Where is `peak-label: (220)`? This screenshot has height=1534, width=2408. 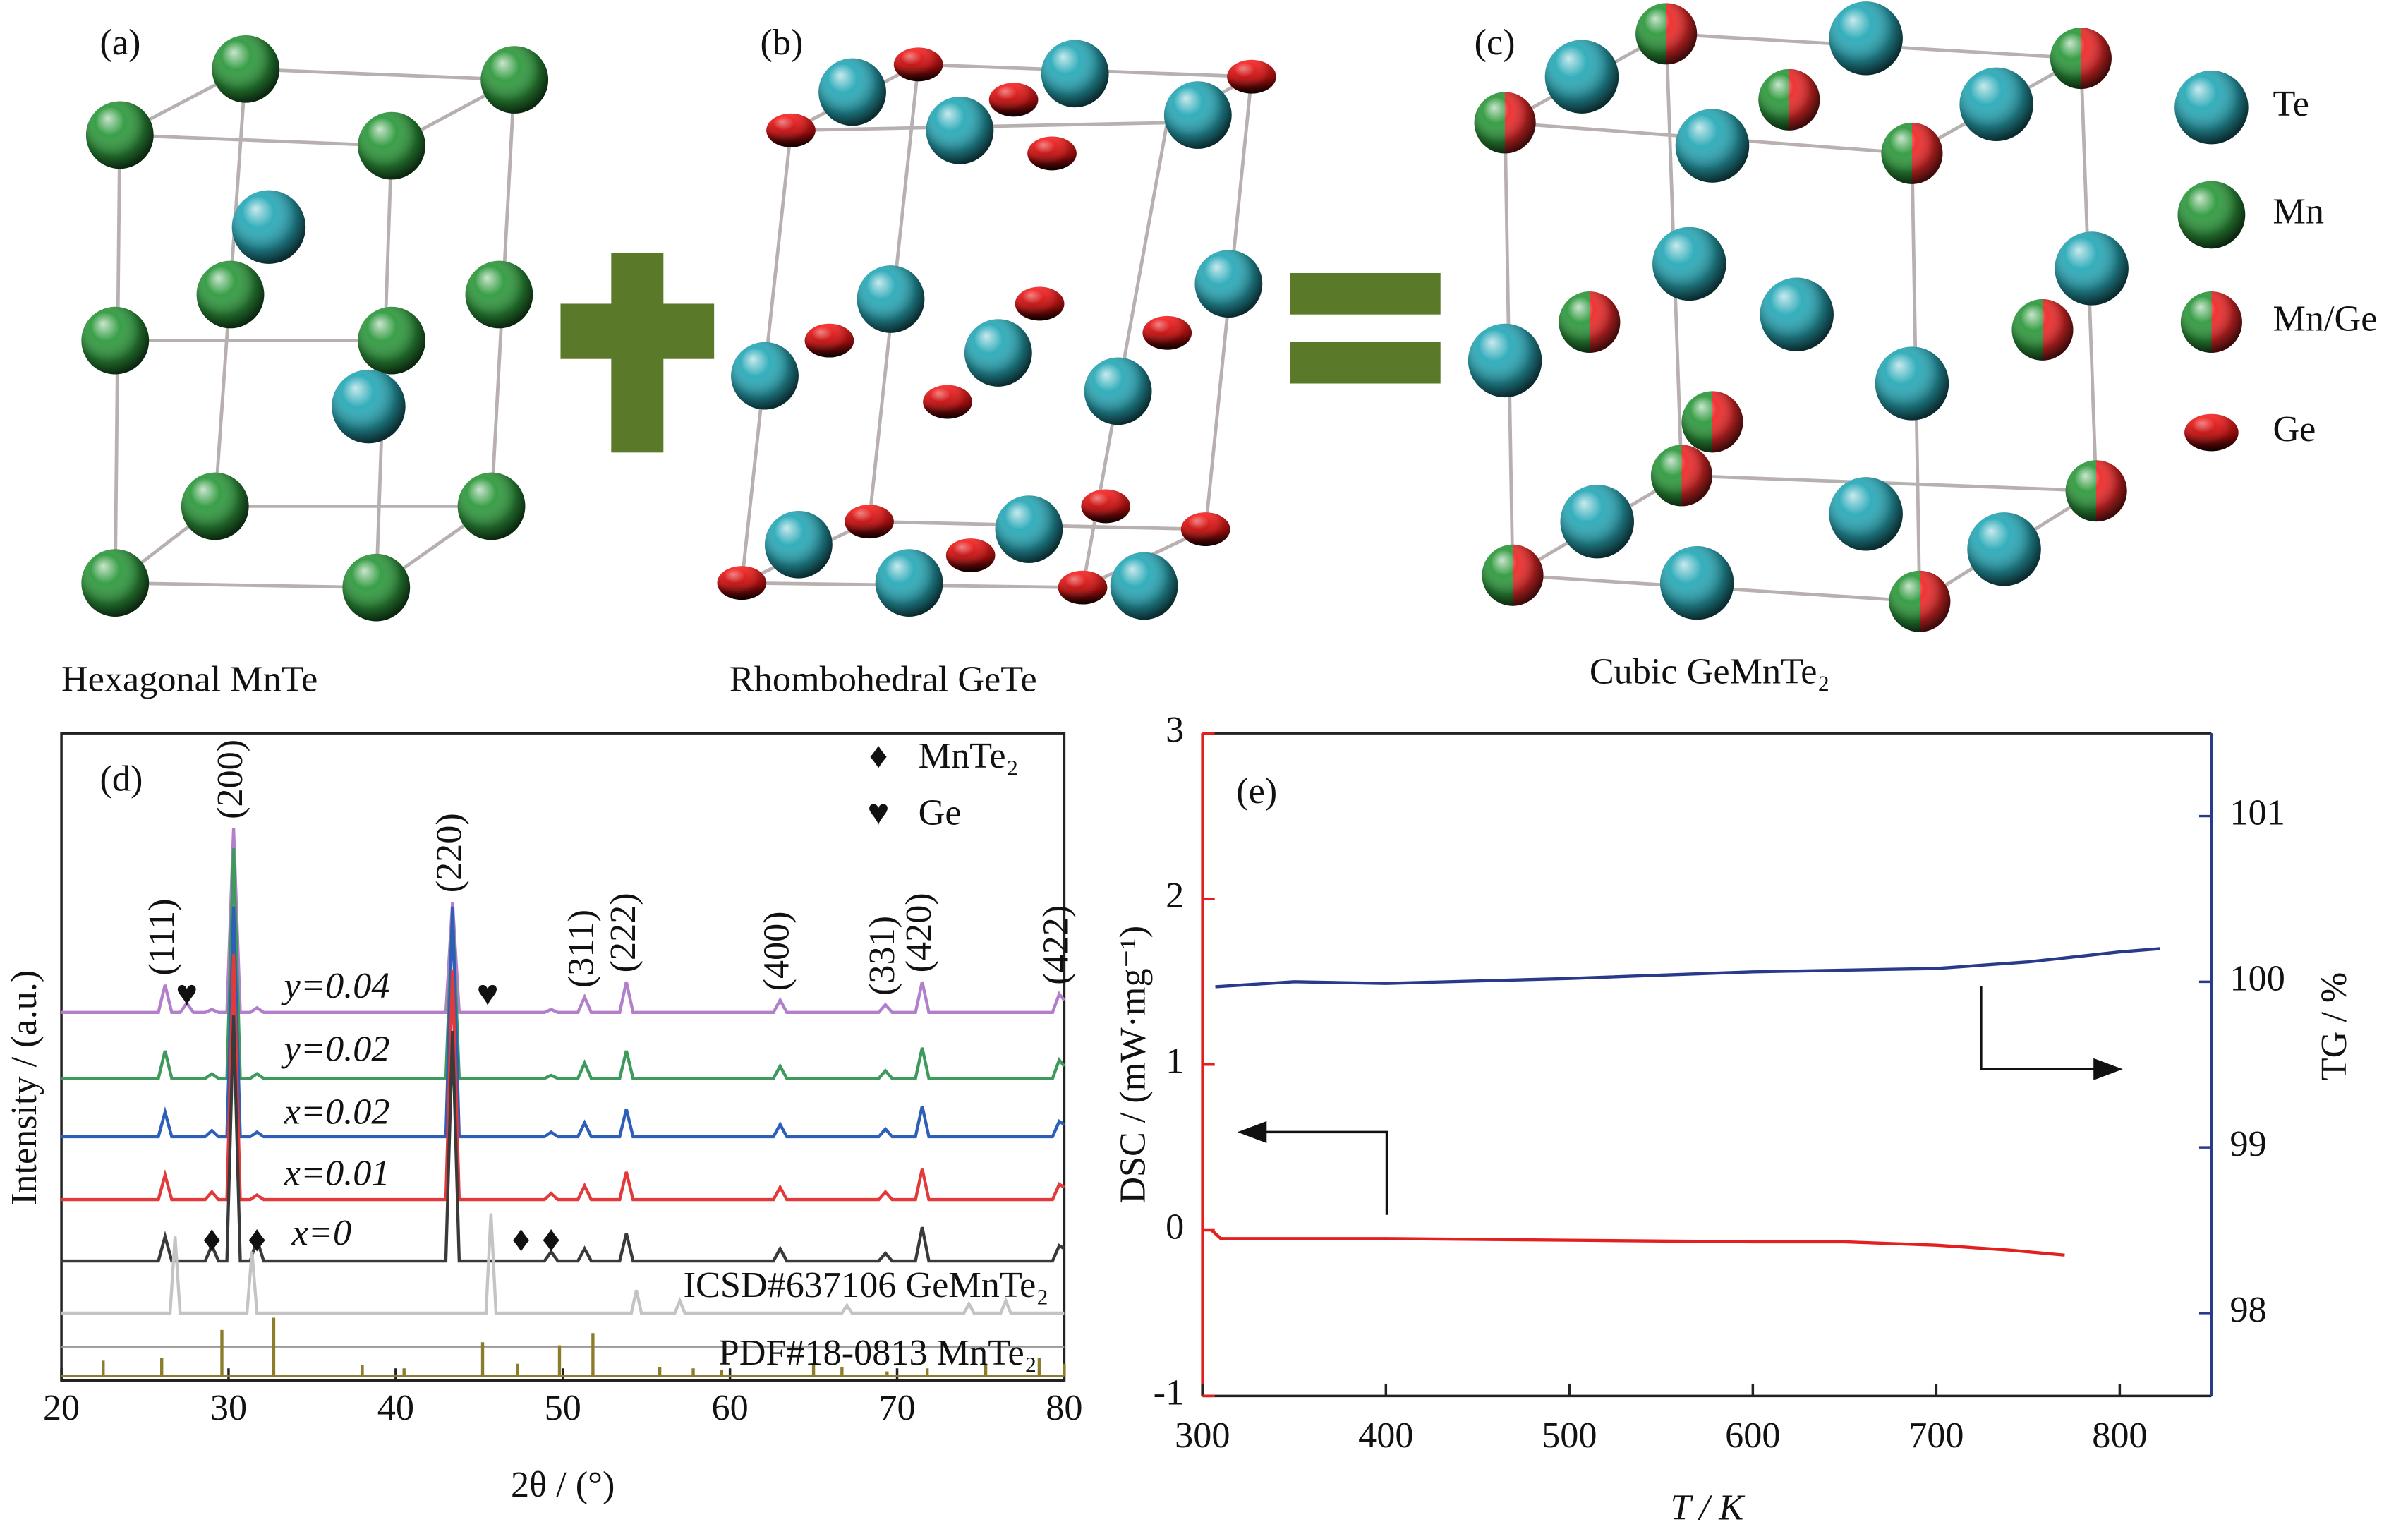 peak-label: (220) is located at coordinates (448, 853).